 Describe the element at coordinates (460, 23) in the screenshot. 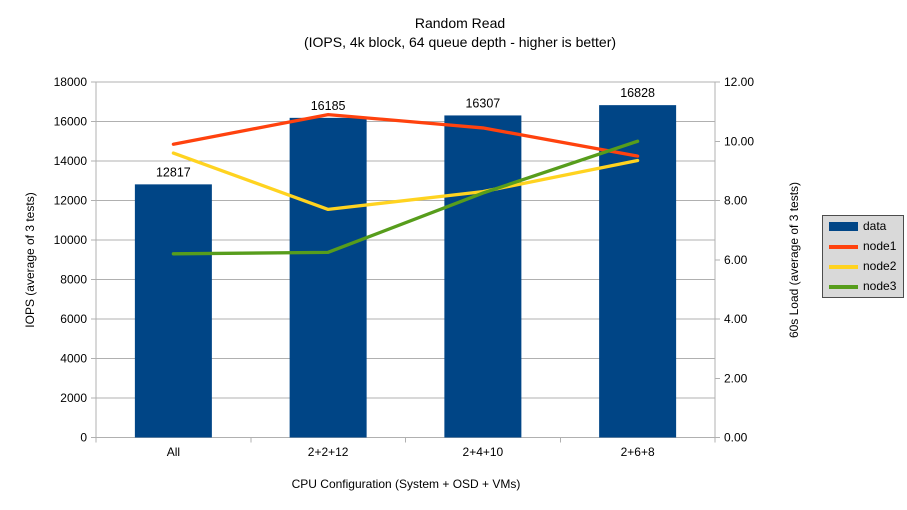

I see `chart-title: Random Read` at that location.